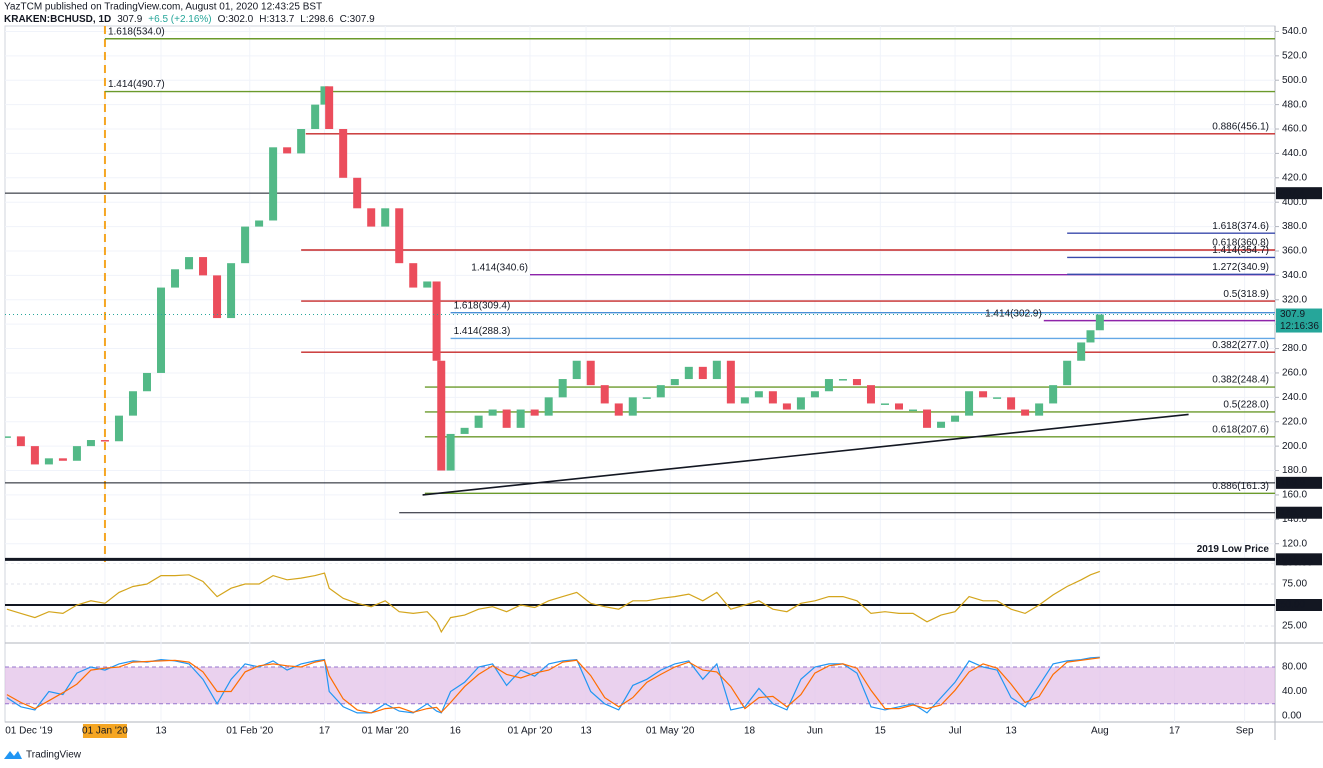 The width and height of the screenshot is (1323, 768). Describe the element at coordinates (1294, 348) in the screenshot. I see `y-tick-label: 280.0` at that location.